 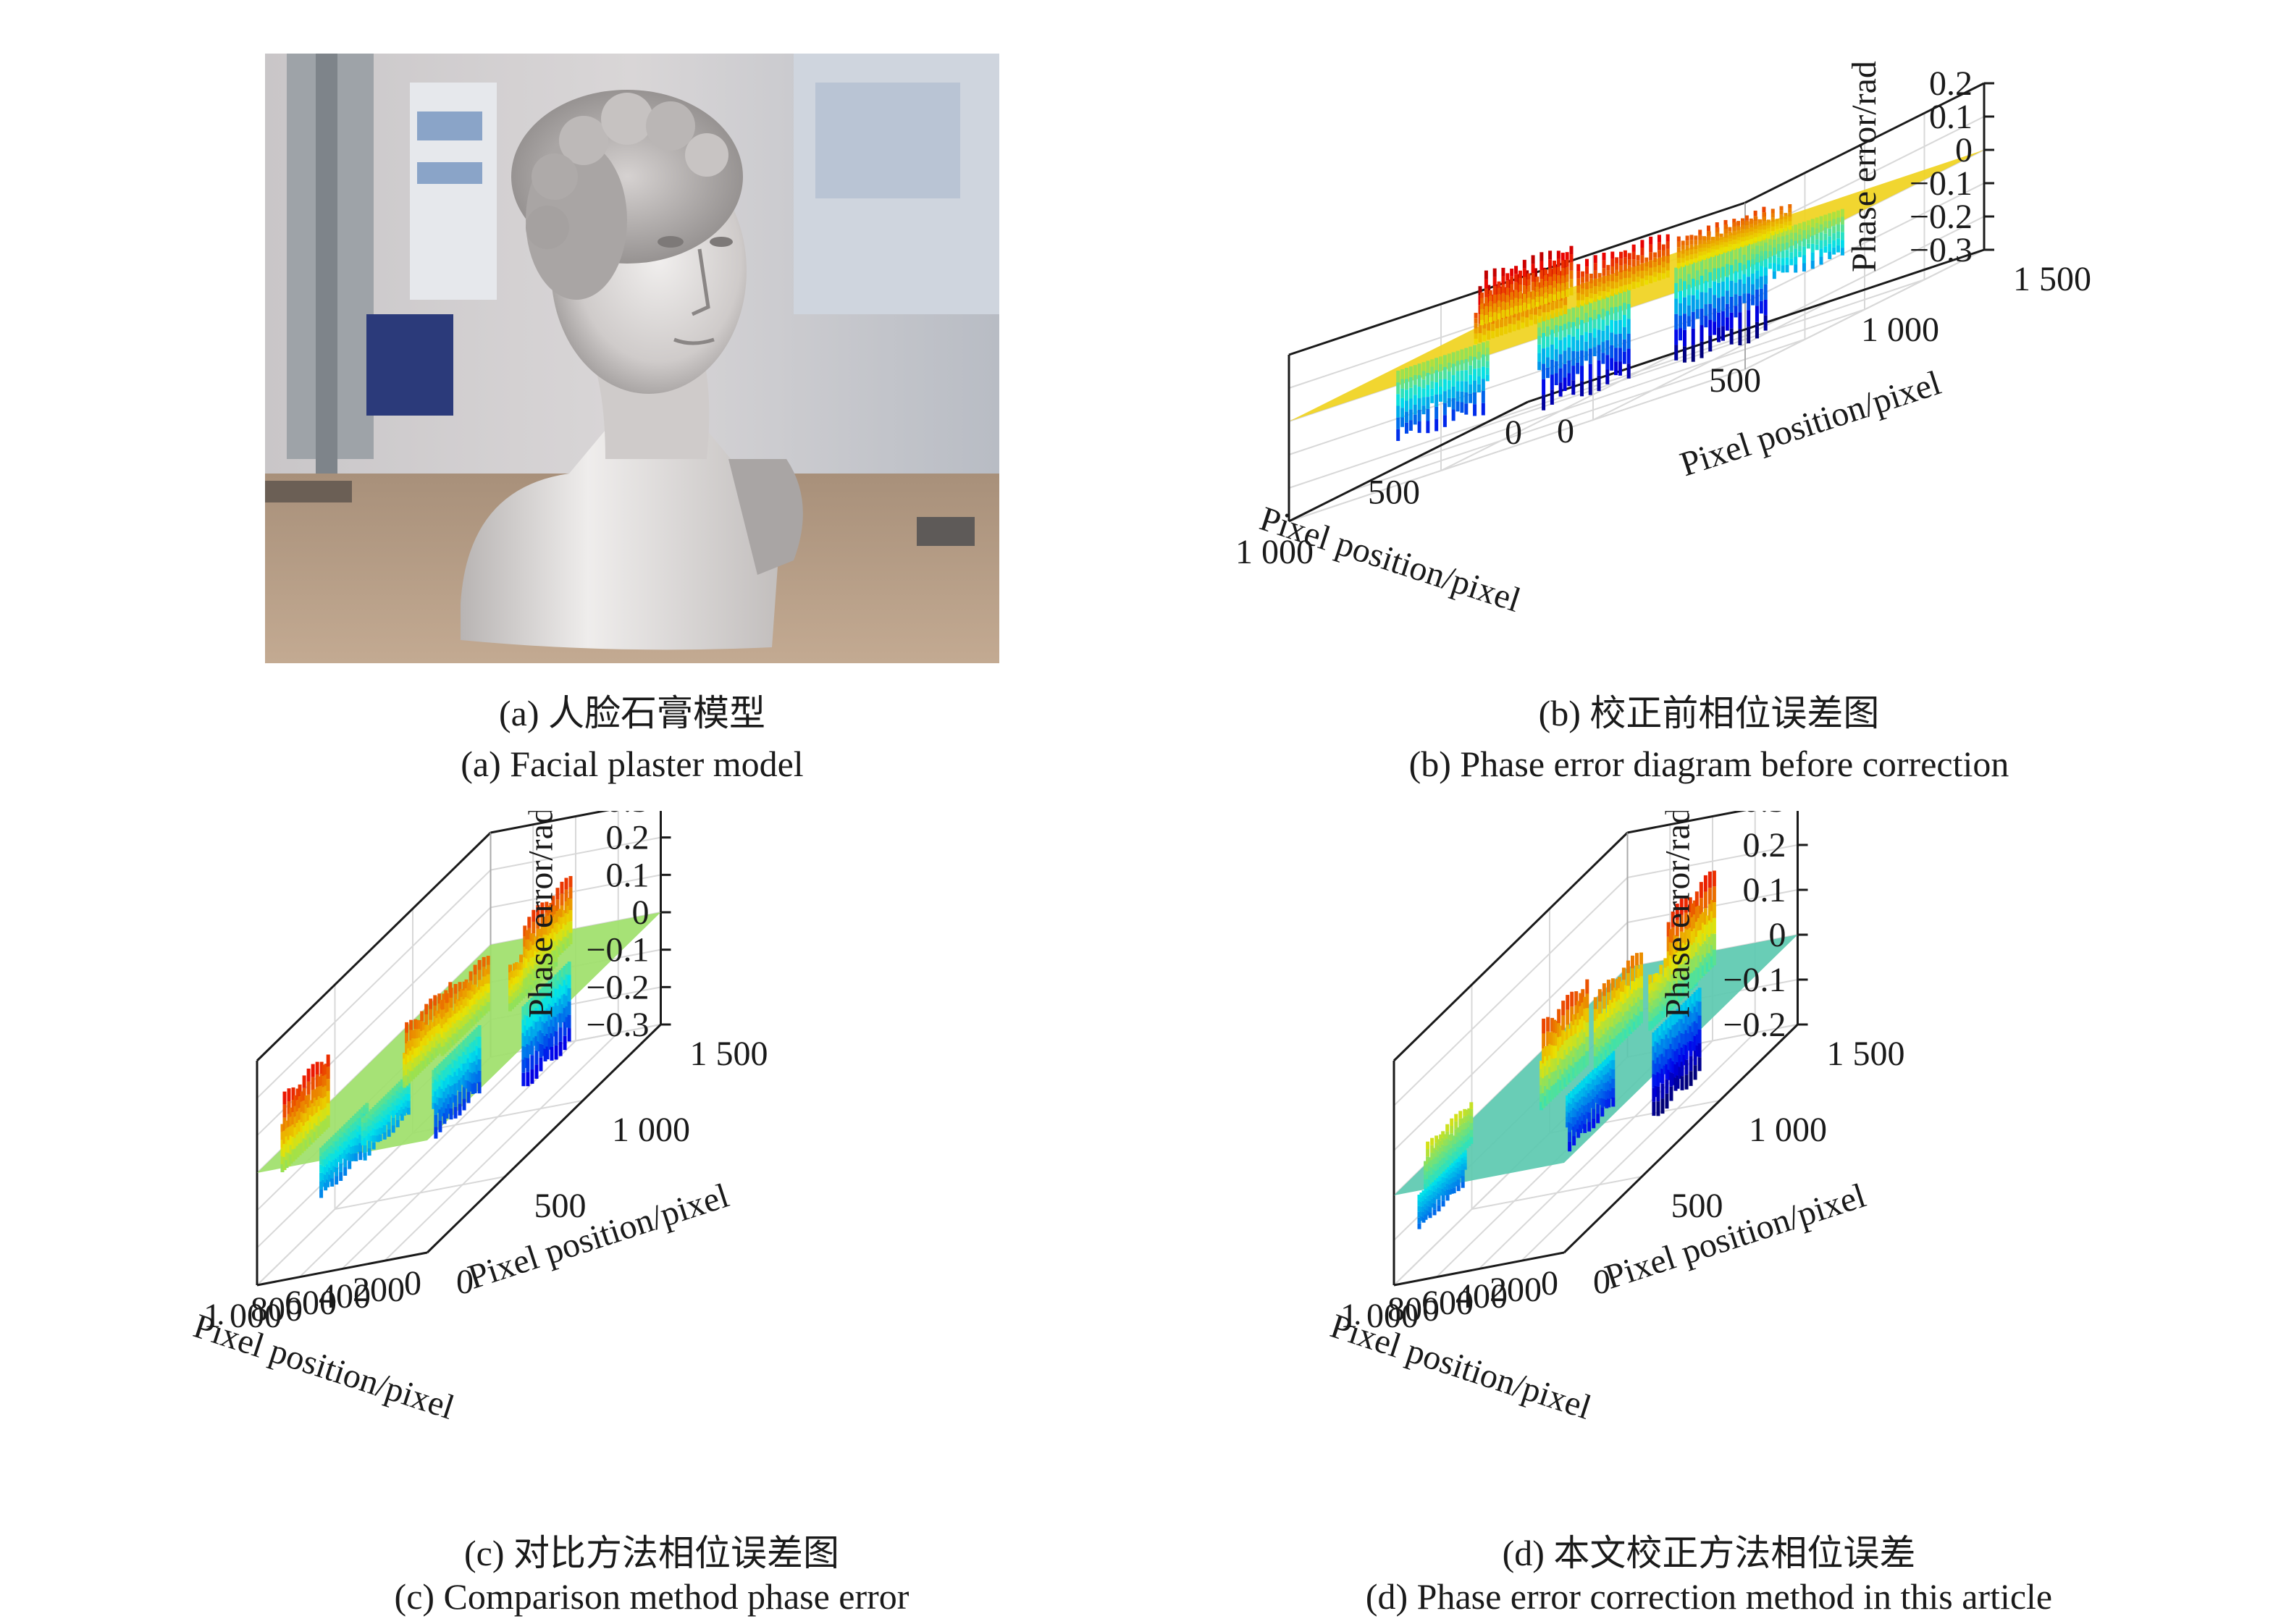 I want to click on plaster-model-photo, so click(x=632, y=358).